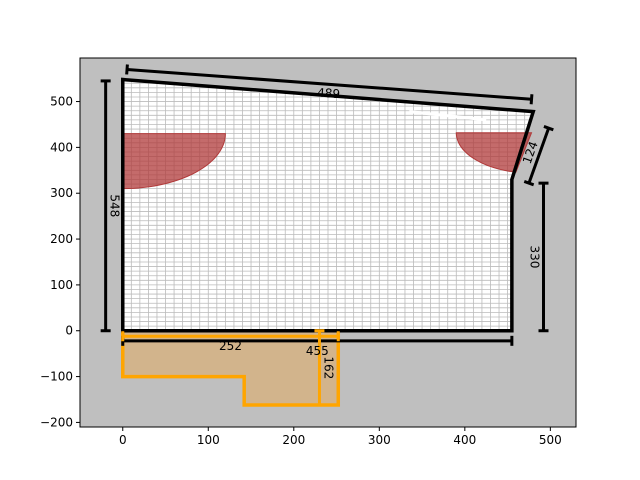 This screenshot has width=640, height=480. Describe the element at coordinates (56, 422) in the screenshot. I see `y-tick-label: −200` at that location.